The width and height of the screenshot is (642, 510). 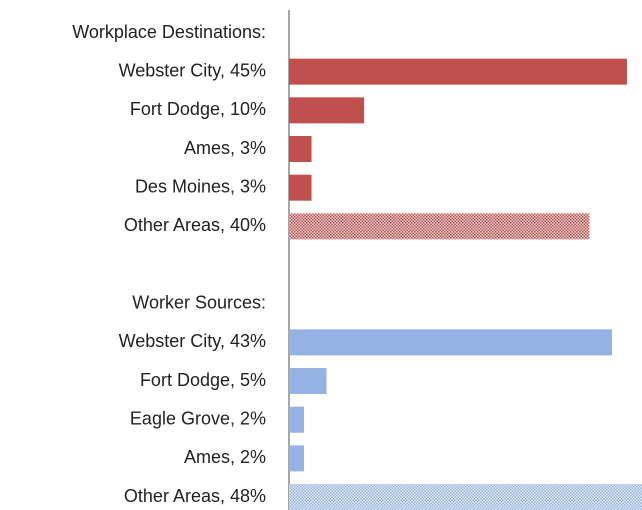 I want to click on category-label: Webster City, 45%, so click(x=192, y=70).